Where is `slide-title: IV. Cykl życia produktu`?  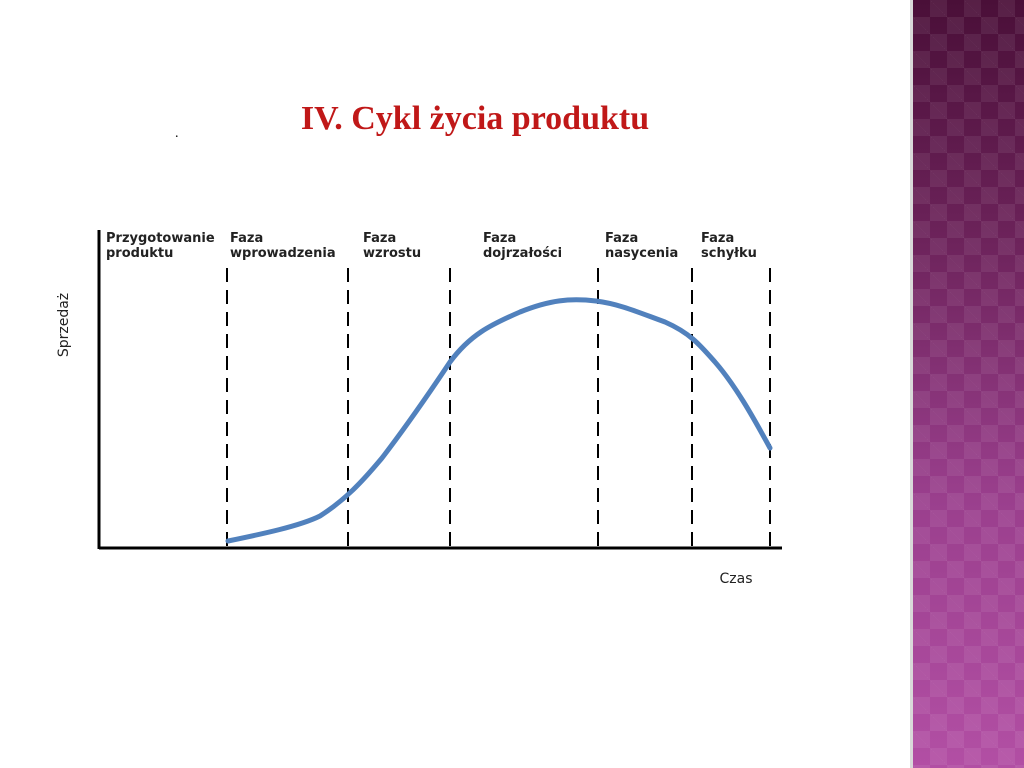 slide-title: IV. Cykl życia produktu is located at coordinates (475, 118).